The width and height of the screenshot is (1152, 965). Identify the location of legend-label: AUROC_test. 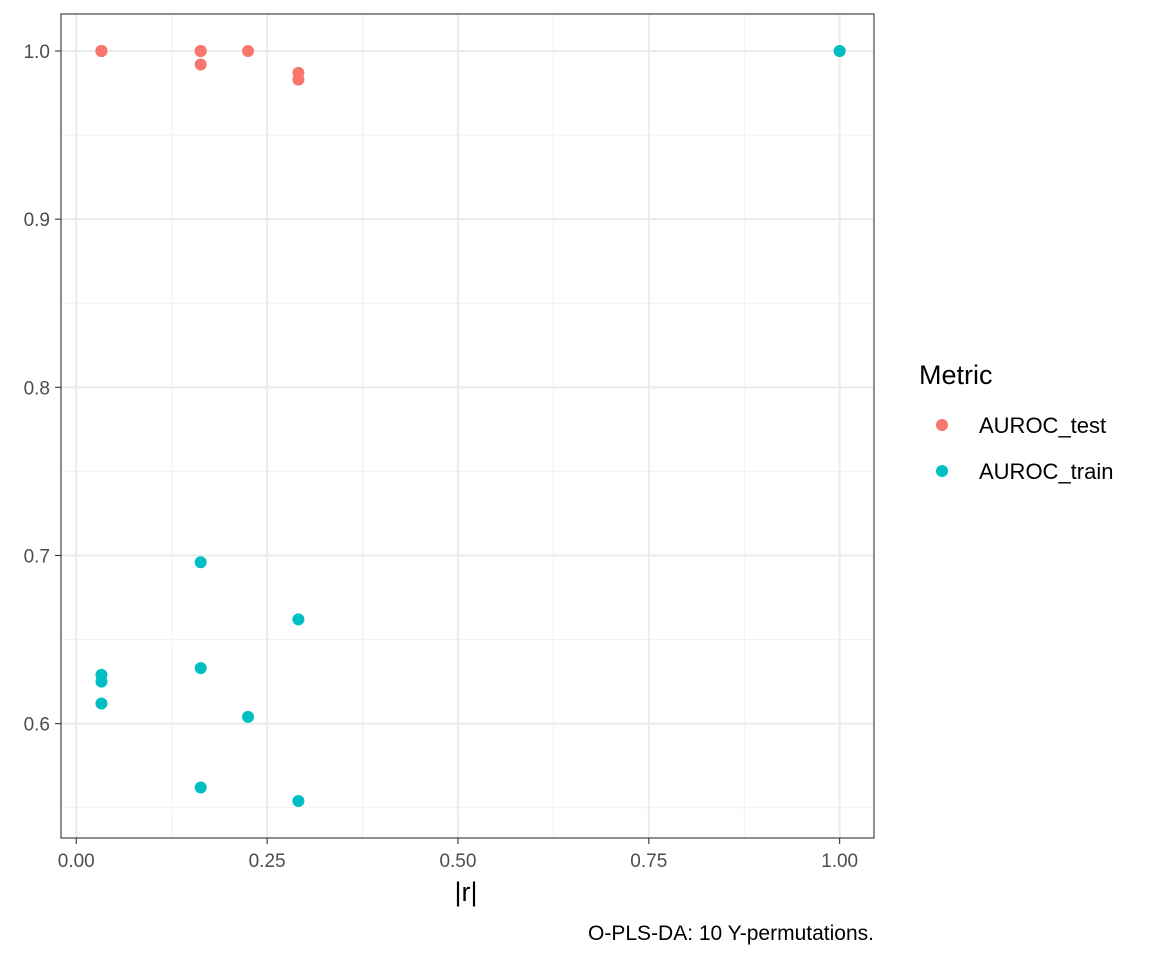
(1042, 425).